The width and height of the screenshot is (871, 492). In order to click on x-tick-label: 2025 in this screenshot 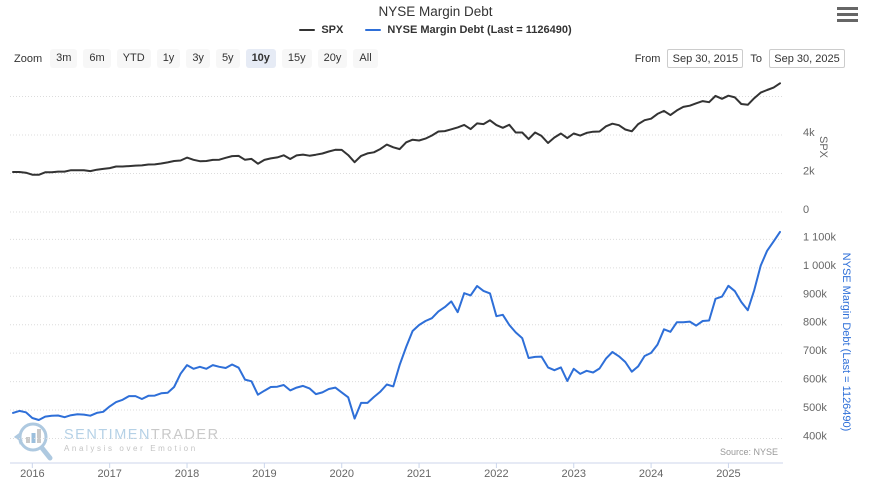, I will do `click(728, 474)`.